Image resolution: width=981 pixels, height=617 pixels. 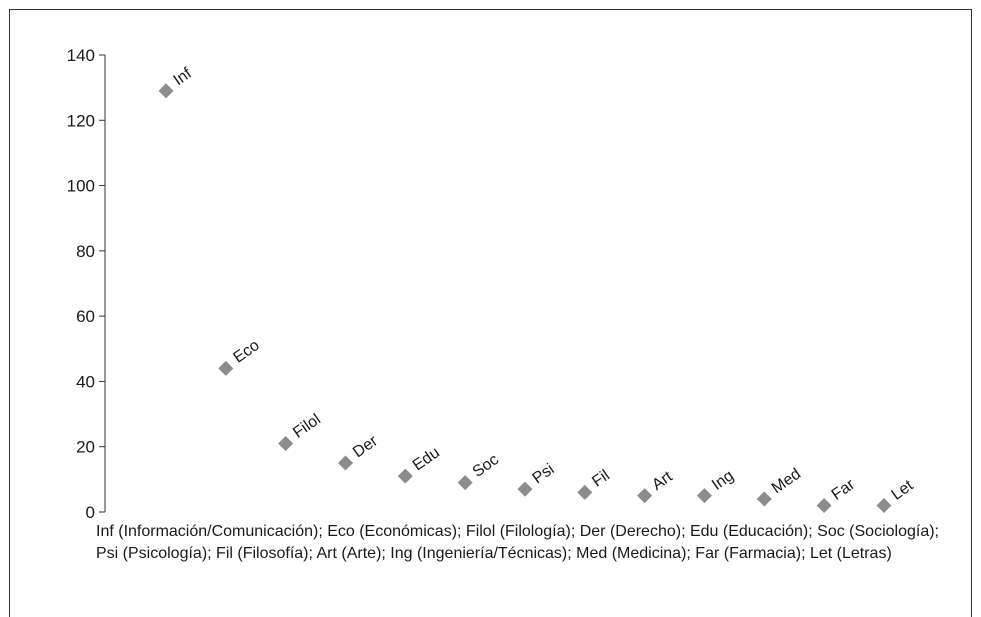 I want to click on y-tick-label: 40, so click(x=85, y=381).